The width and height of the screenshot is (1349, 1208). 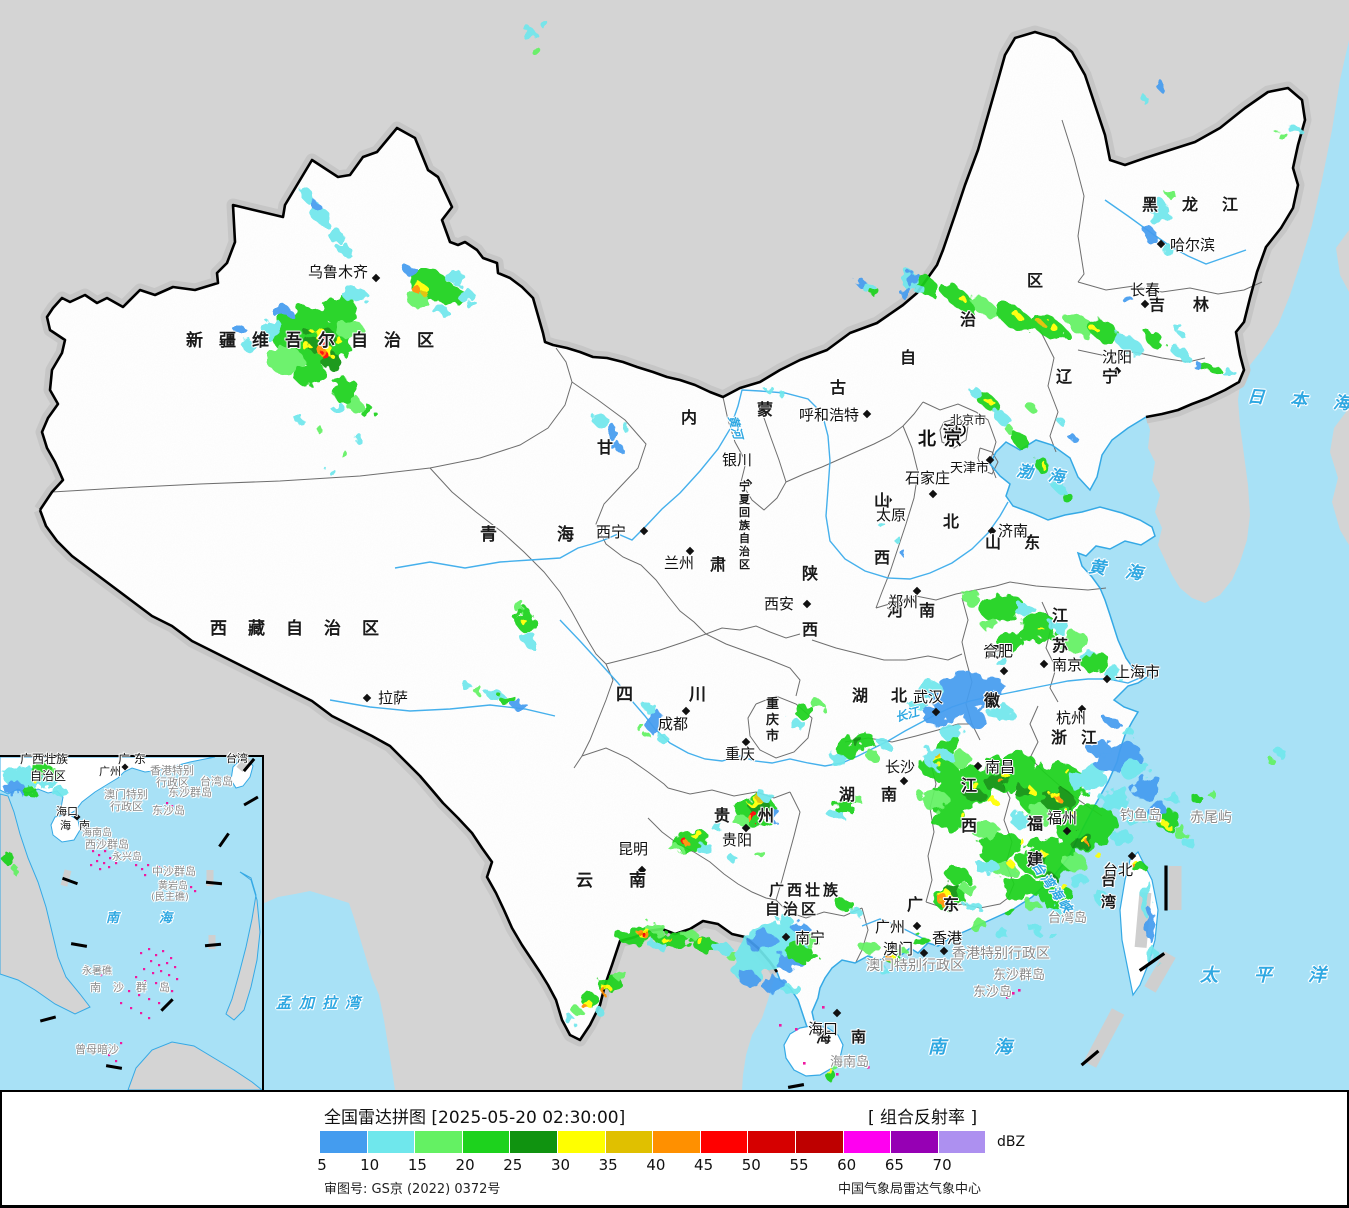 What do you see at coordinates (675, 1165) in the screenshot?
I see `legend-values: 5 10 15 20 25 30 35 40 45 50 55 60 65 70` at bounding box center [675, 1165].